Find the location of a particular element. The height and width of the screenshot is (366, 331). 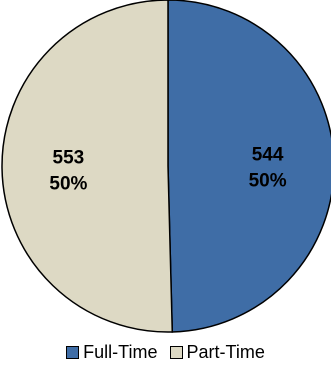

slice-percent-label-part-time: 50% is located at coordinates (68, 183).